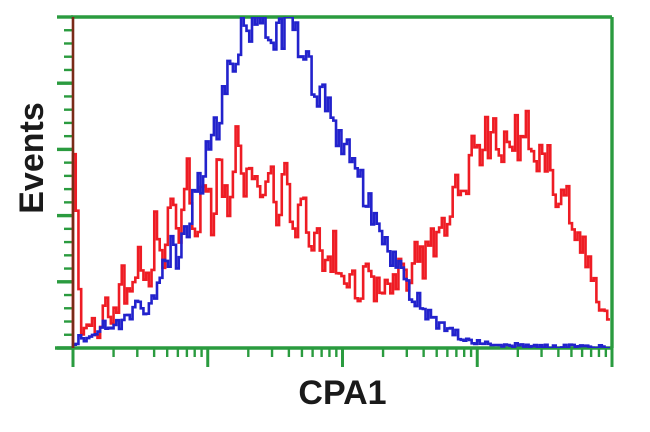 This screenshot has width=650, height=432. What do you see at coordinates (32, 158) in the screenshot?
I see `y-axis-title: Events` at bounding box center [32, 158].